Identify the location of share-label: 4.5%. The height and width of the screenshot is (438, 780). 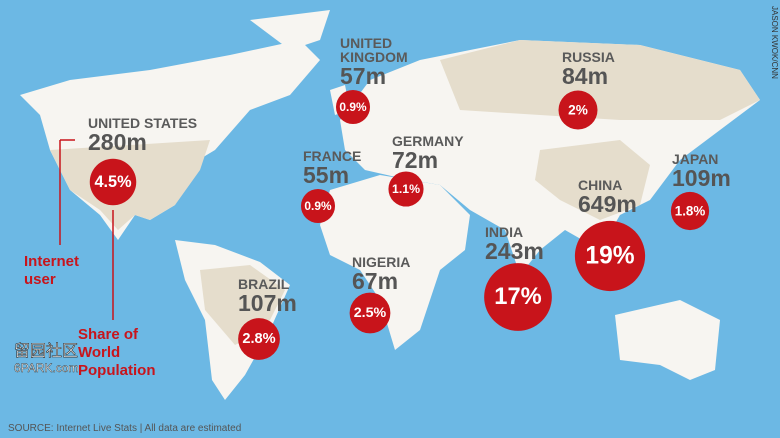
(113, 182).